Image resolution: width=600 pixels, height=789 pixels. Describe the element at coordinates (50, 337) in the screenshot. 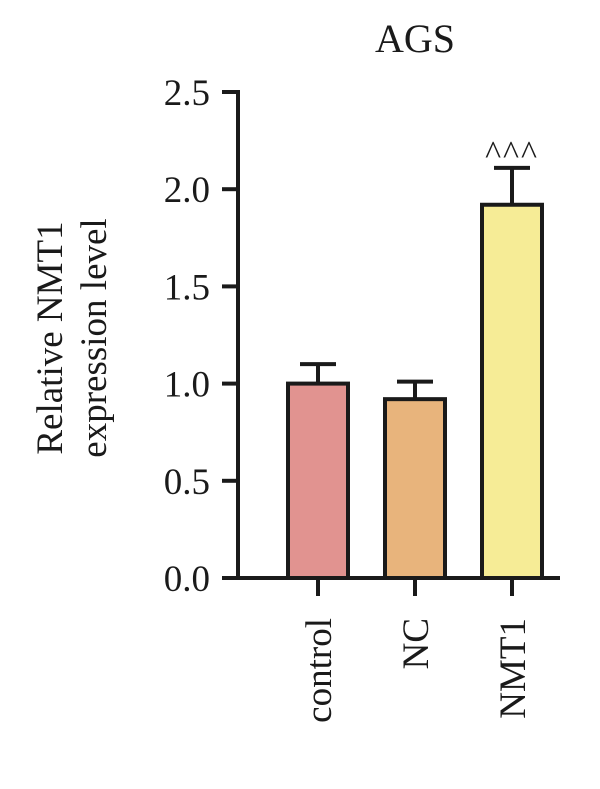

I see `y-axis-label-line-1: Relative NMT1` at that location.